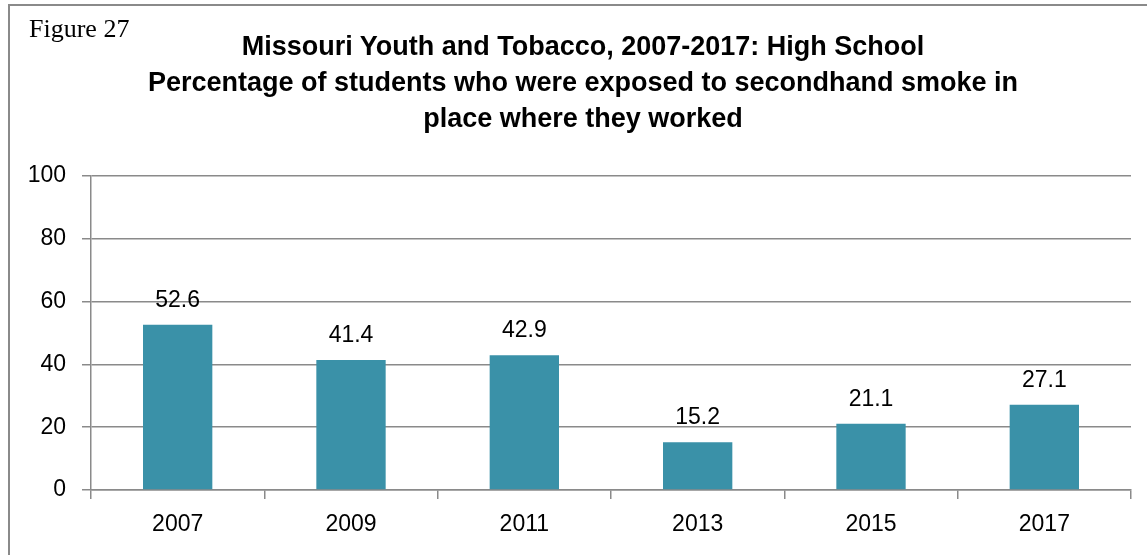  I want to click on y-tick-label: 100, so click(46, 174).